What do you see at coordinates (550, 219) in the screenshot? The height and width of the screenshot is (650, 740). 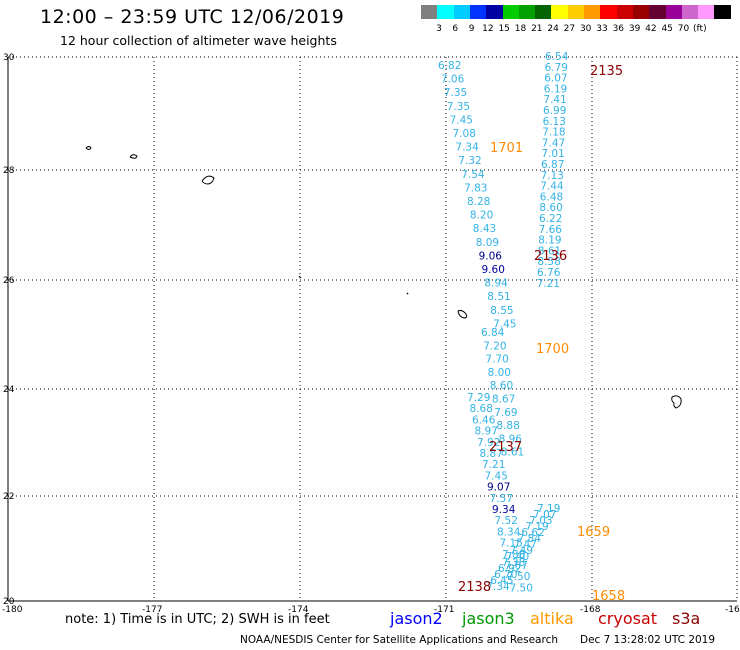 I see `wave-height-value: 6.22` at bounding box center [550, 219].